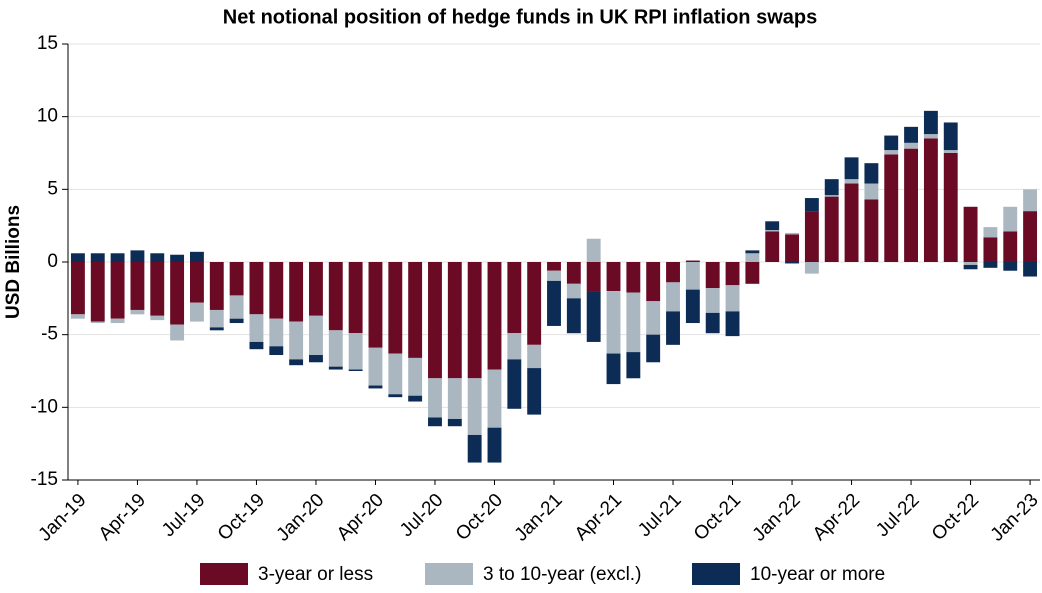 Image resolution: width=1042 pixels, height=593 pixels. I want to click on legend-label: 3 to 10-year (excl.), so click(562, 574).